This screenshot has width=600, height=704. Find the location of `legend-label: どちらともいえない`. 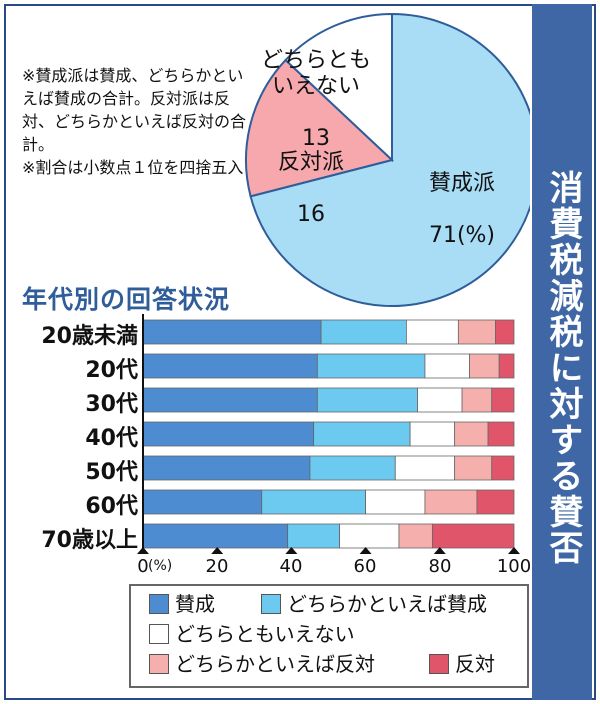

legend-label: どちらともいえない is located at coordinates (265, 634).